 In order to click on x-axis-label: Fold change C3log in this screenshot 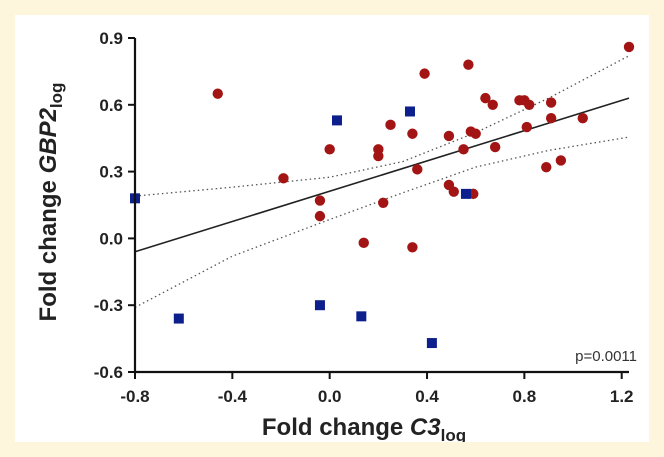, I will do `click(364, 428)`.